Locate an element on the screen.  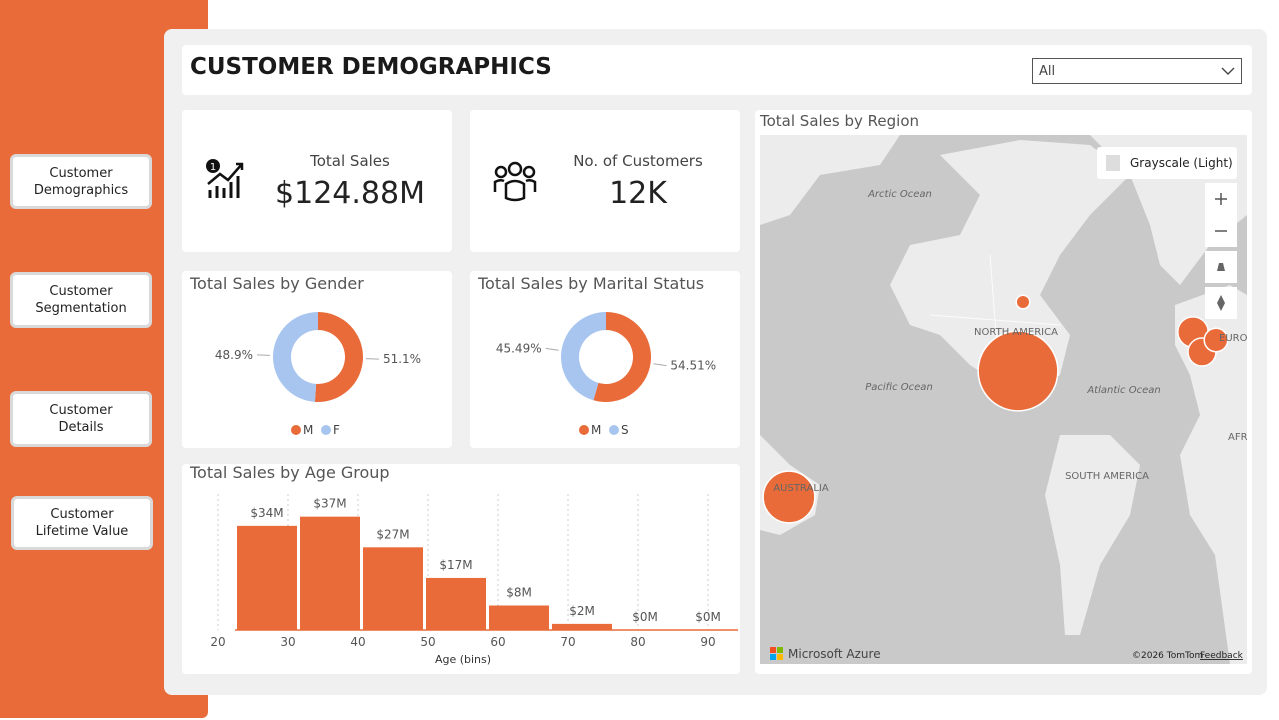
data-label: 45.49% is located at coordinates (519, 348).